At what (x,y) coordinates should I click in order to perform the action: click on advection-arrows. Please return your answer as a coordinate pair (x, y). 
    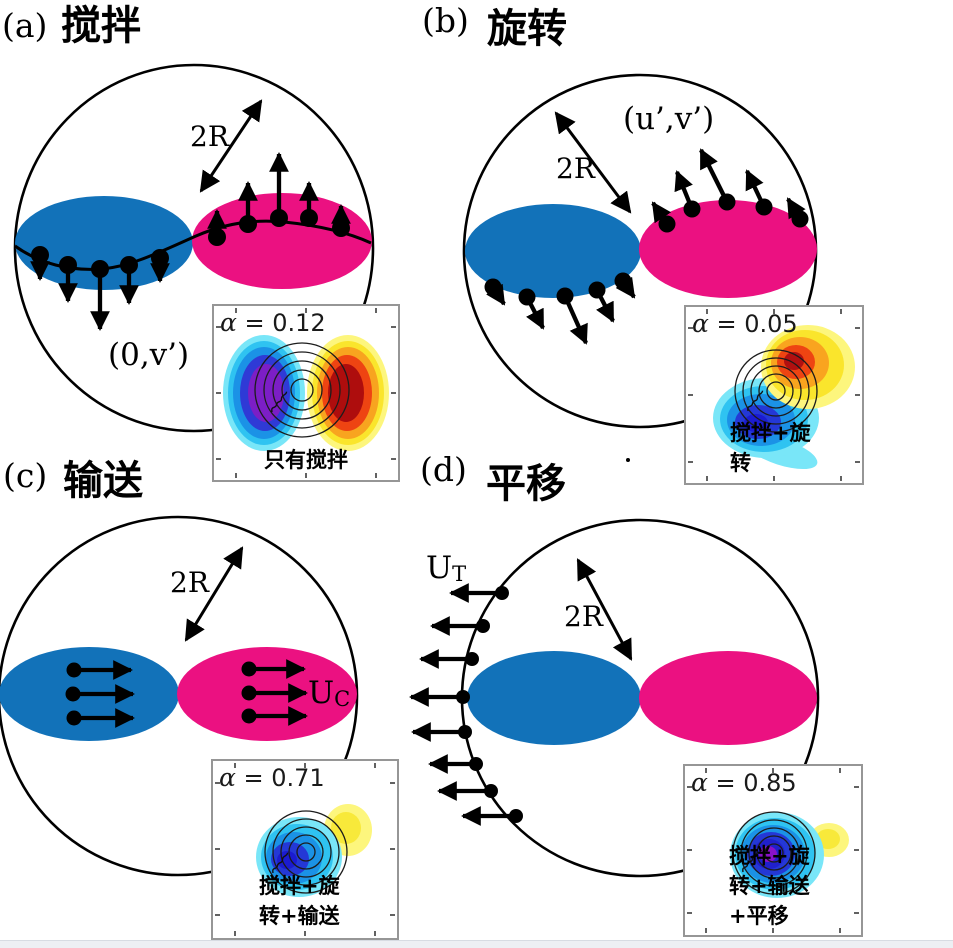
    Looking at the image, I should click on (190, 693).